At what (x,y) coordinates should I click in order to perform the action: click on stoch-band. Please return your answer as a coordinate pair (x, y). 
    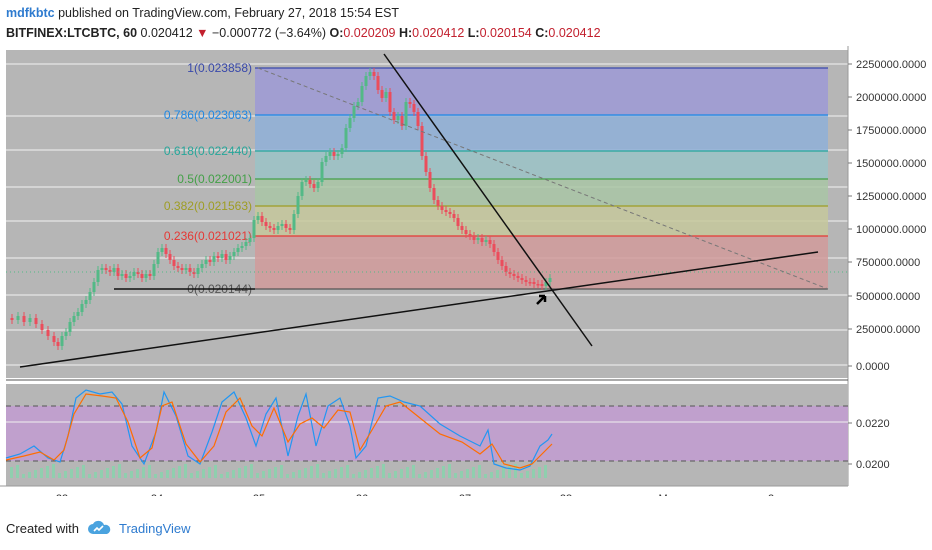
    Looking at the image, I should click on (427, 433).